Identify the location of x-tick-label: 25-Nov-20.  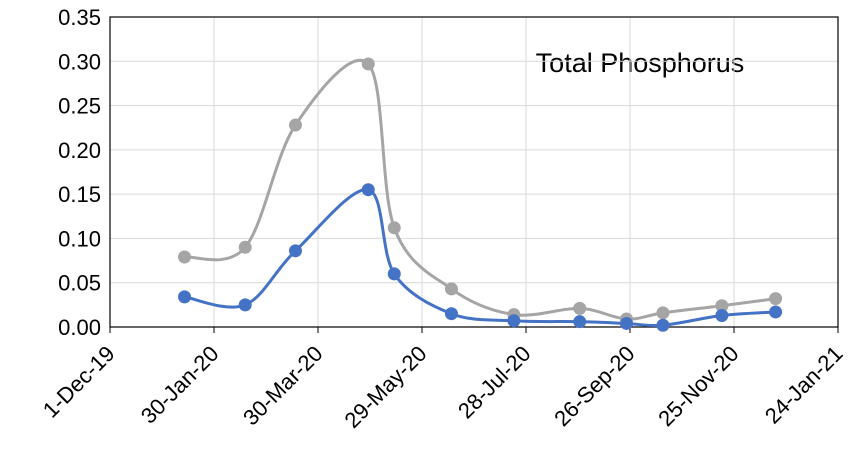
(698, 386).